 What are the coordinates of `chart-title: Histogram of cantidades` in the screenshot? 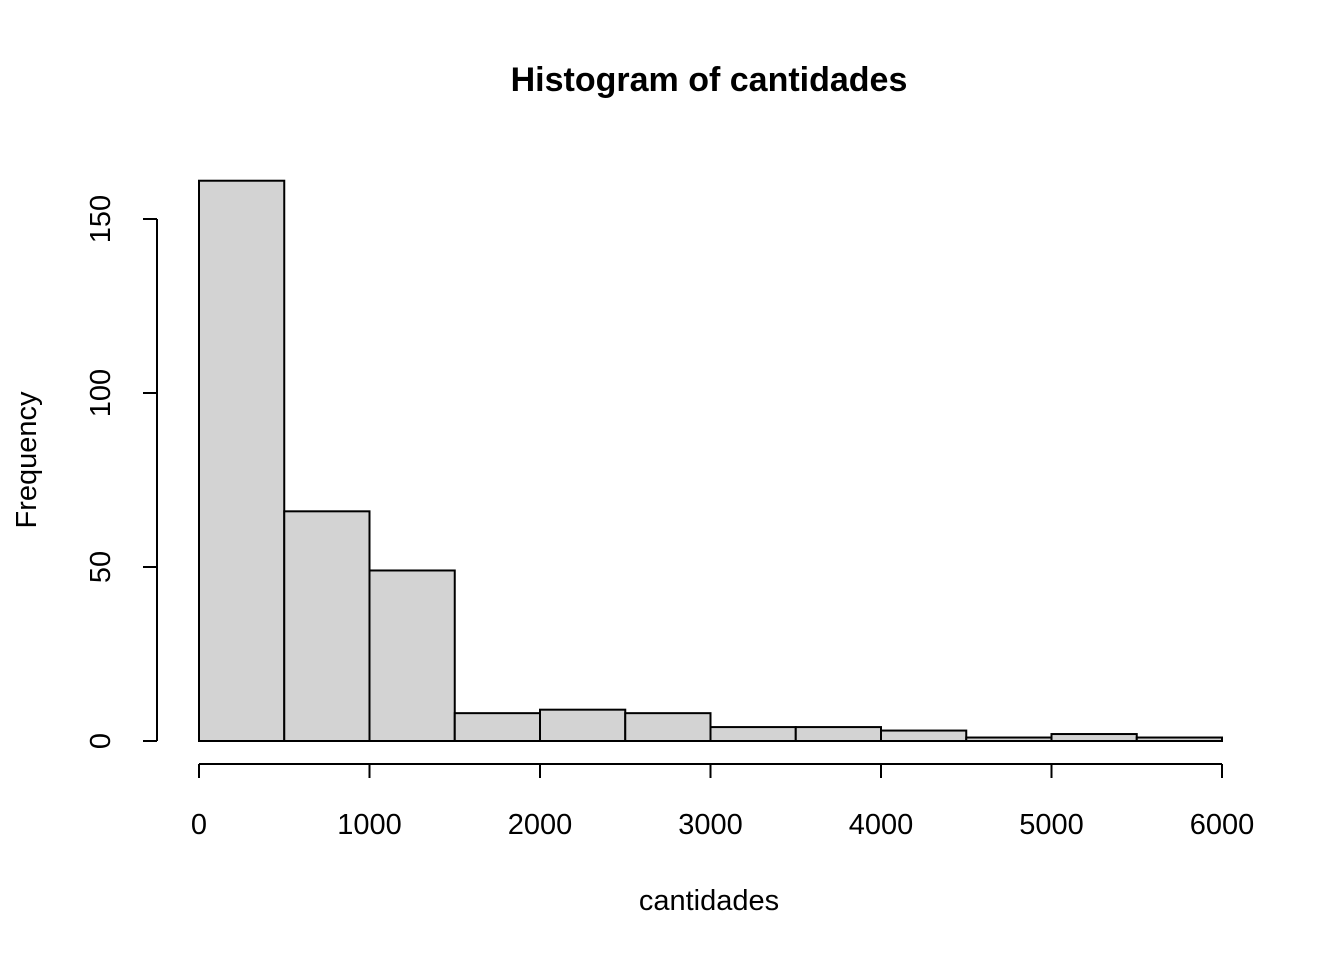 It's located at (709, 80).